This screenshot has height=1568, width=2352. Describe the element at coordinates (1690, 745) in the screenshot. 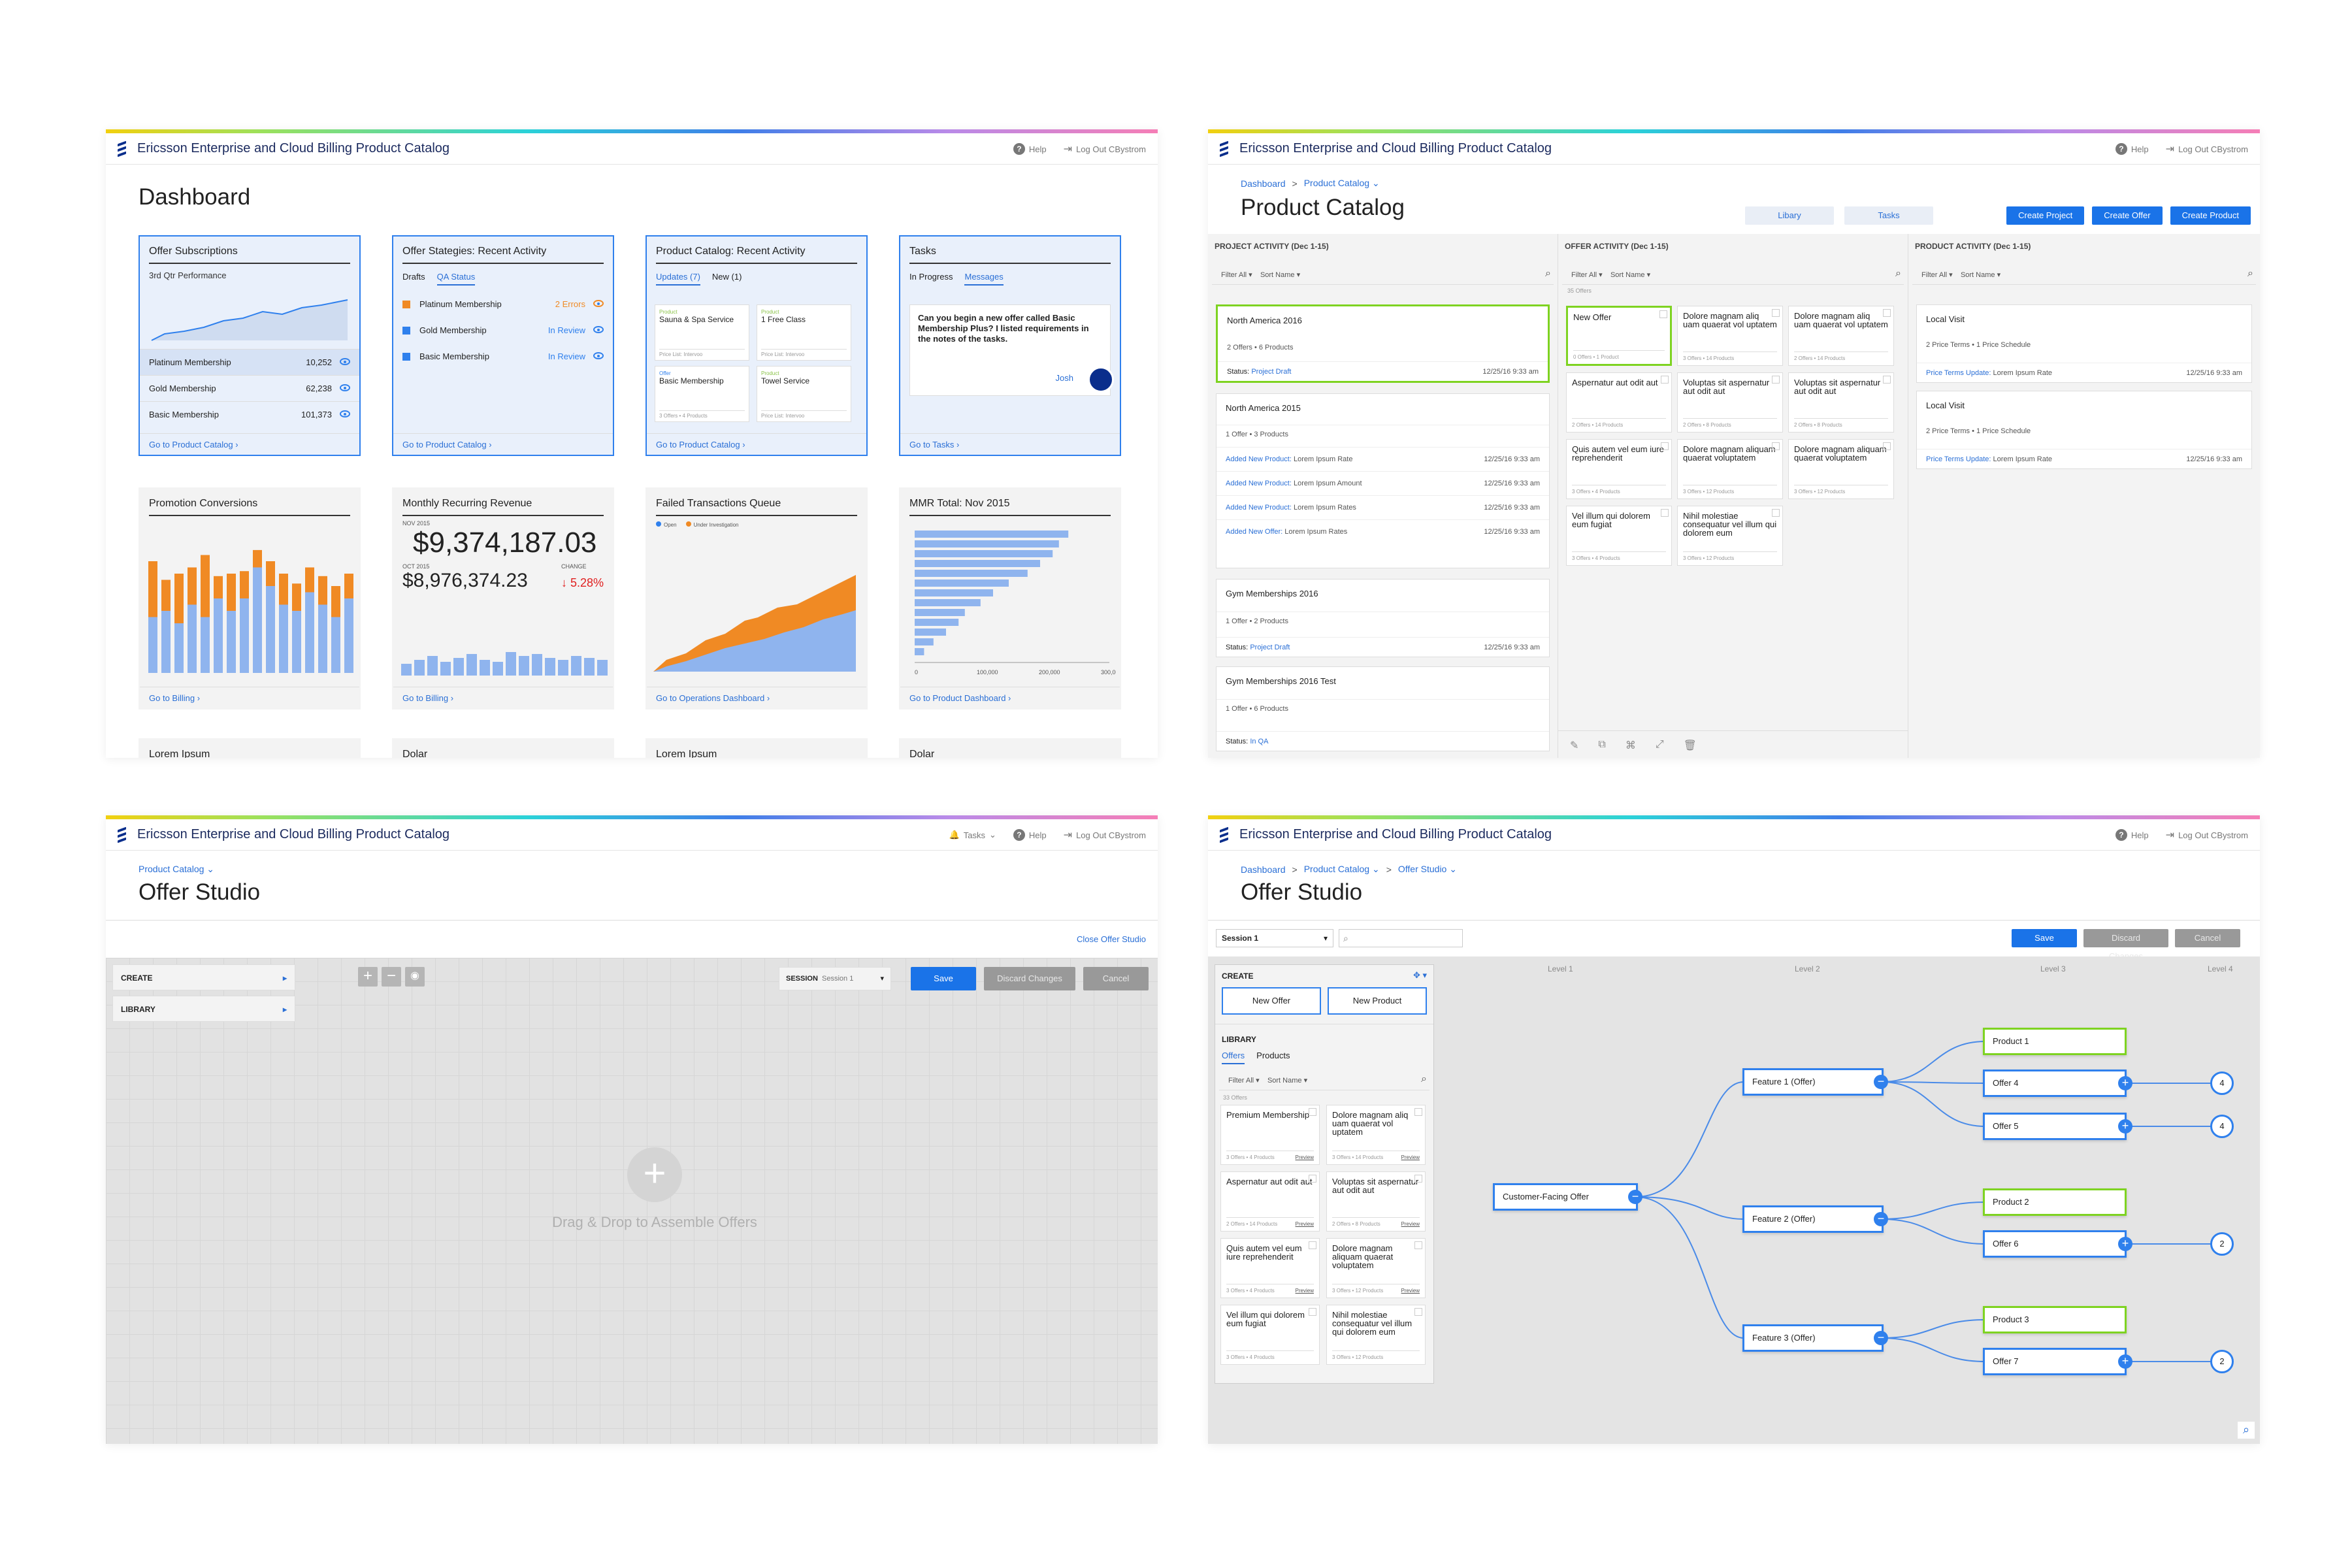

I see `trash-icon: 🗑` at that location.